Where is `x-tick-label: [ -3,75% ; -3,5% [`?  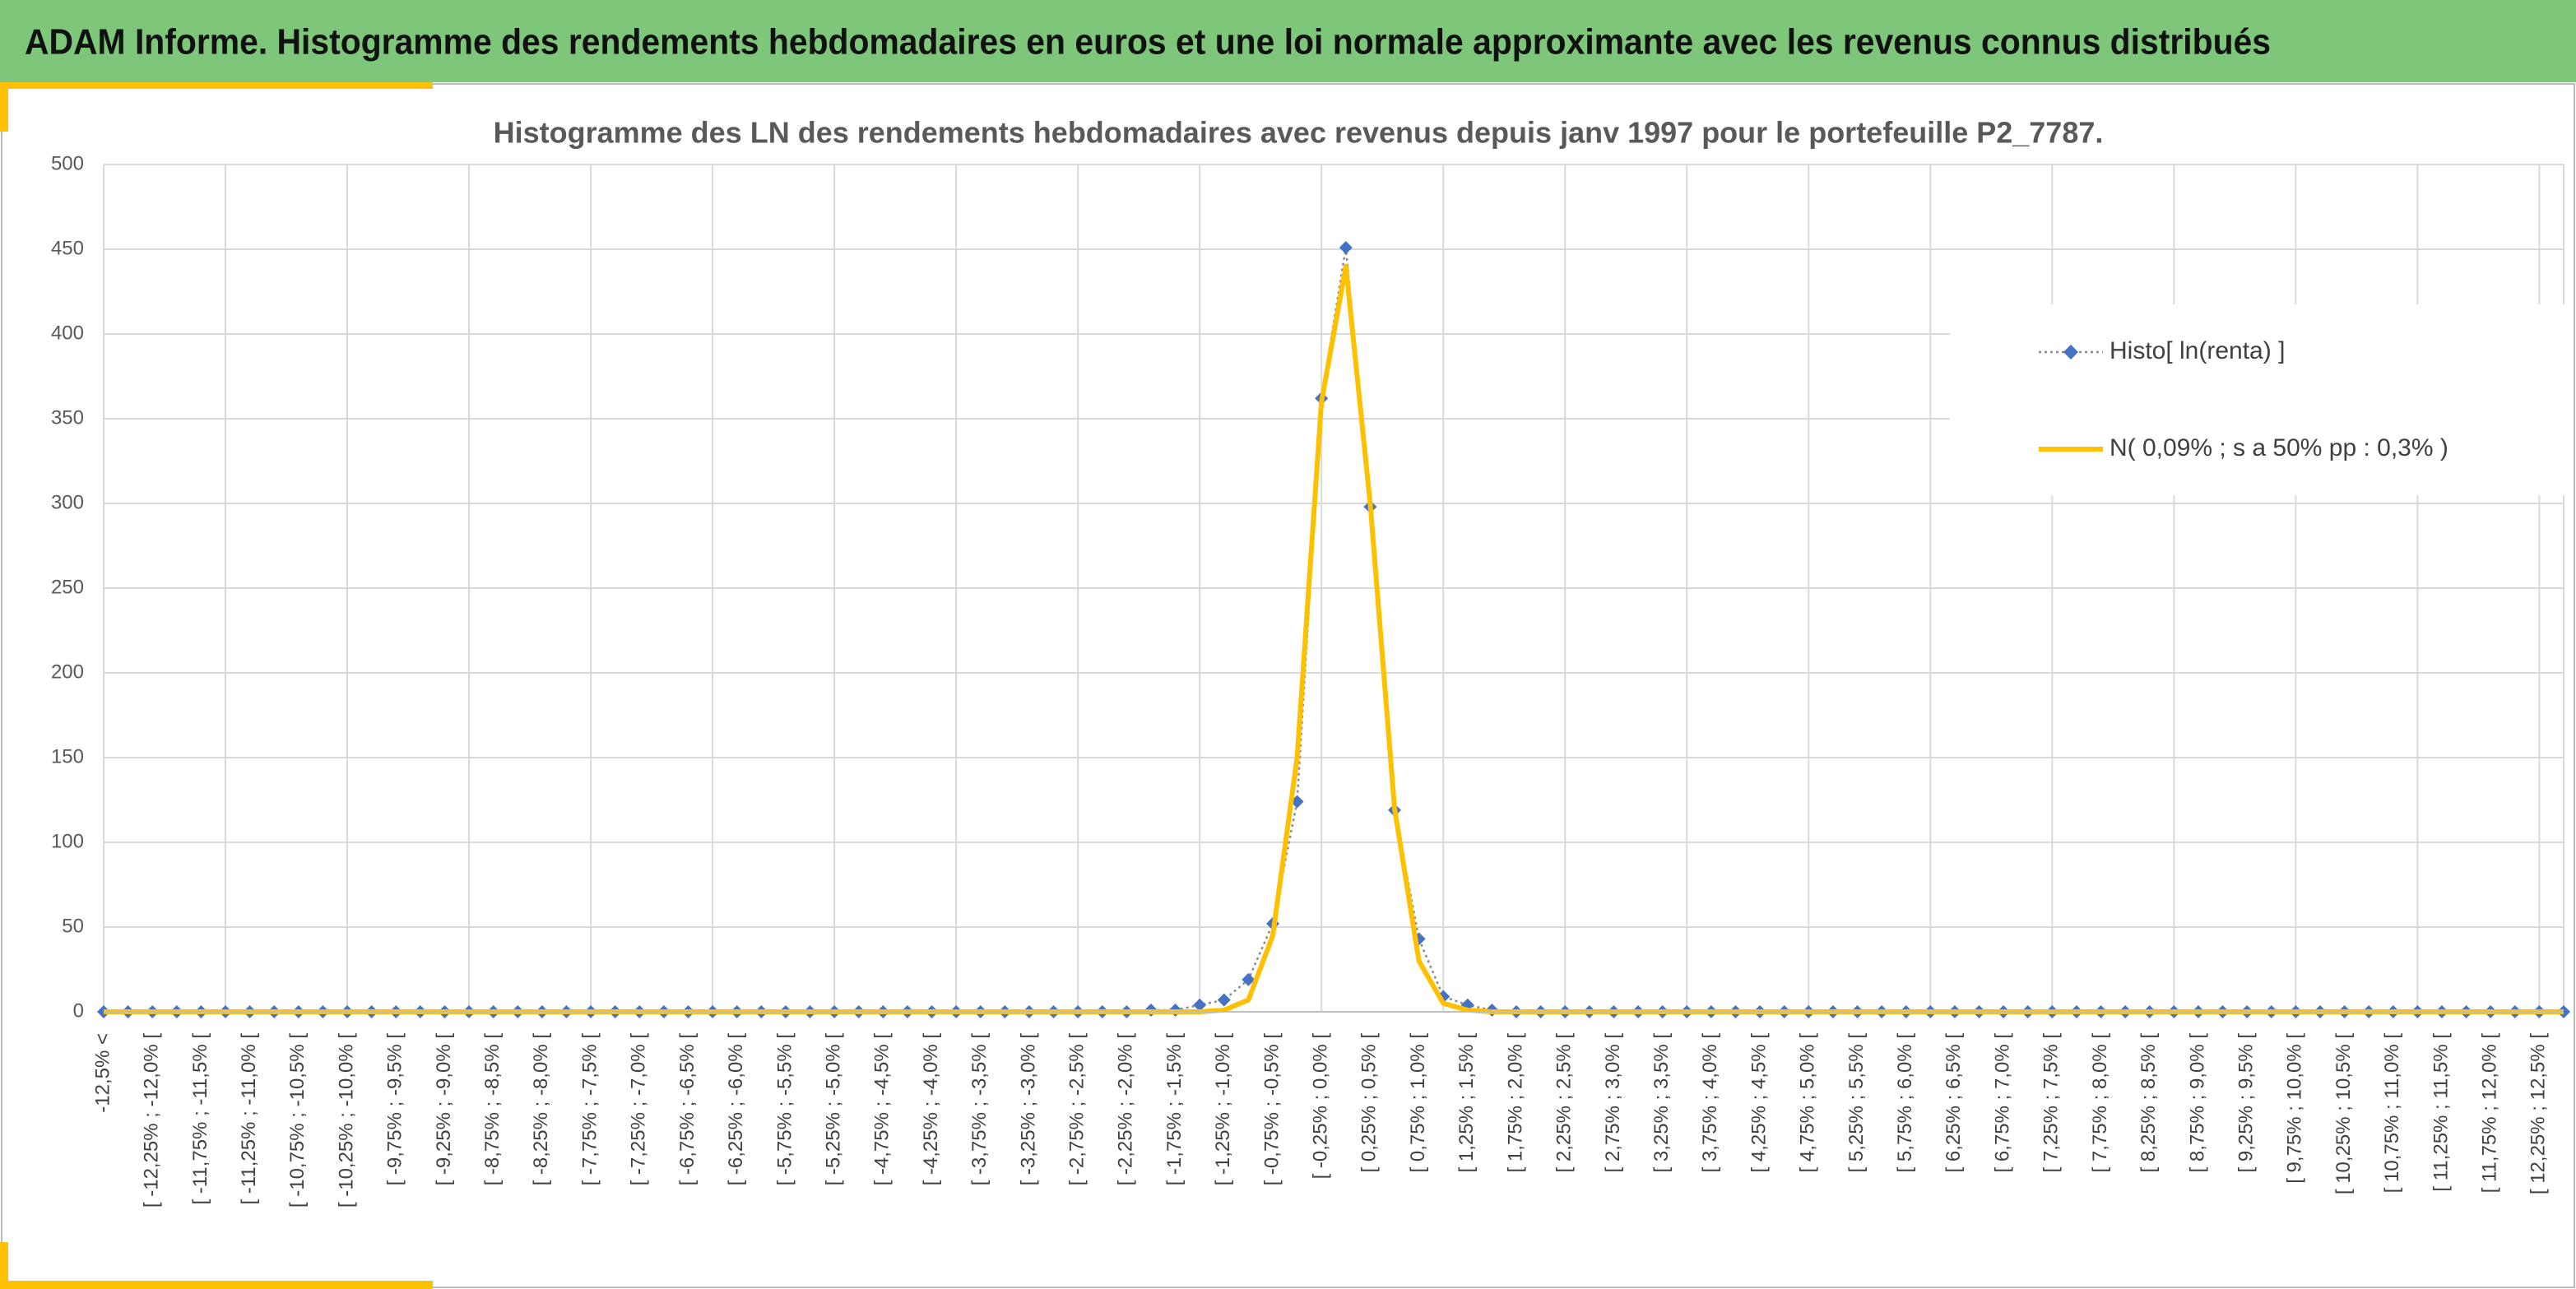 x-tick-label: [ -3,75% ; -3,5% [ is located at coordinates (979, 1109).